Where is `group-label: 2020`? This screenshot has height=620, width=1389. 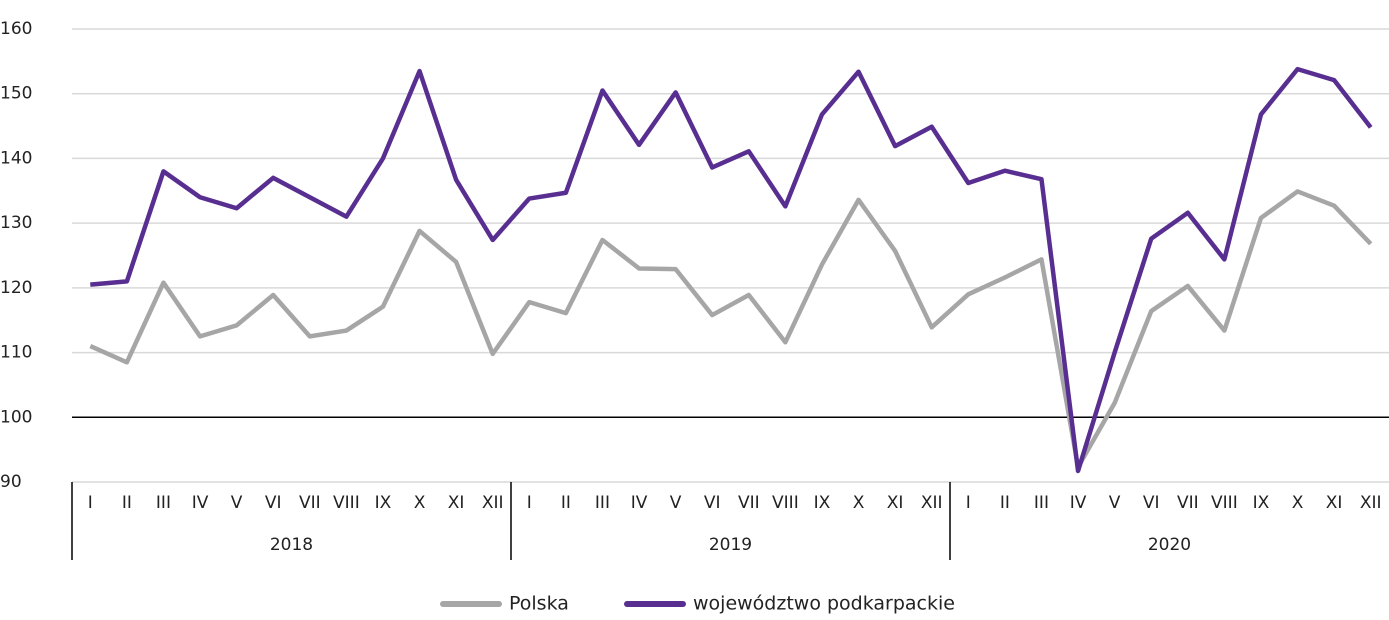 group-label: 2020 is located at coordinates (1169, 545).